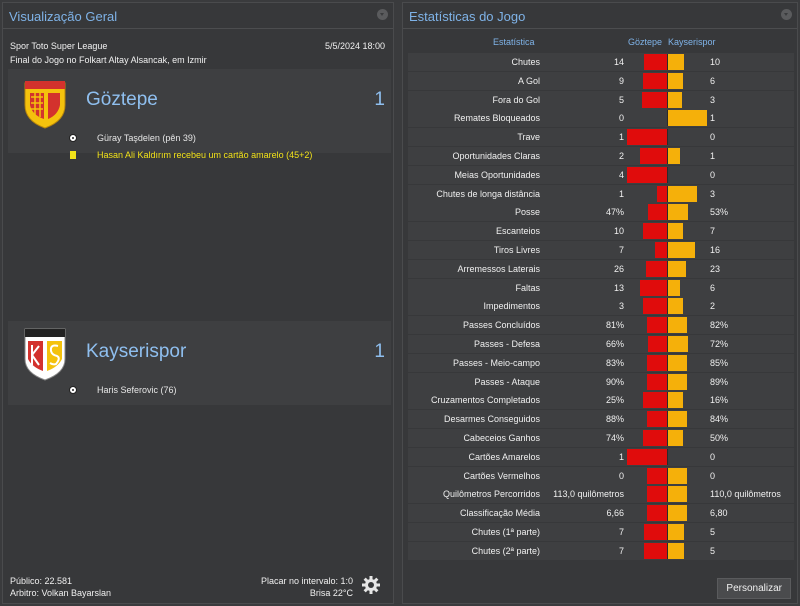 This screenshot has width=800, height=606. Describe the element at coordinates (601, 362) in the screenshot. I see `stat-row: Passes - Meio-campo 83% 85%` at that location.